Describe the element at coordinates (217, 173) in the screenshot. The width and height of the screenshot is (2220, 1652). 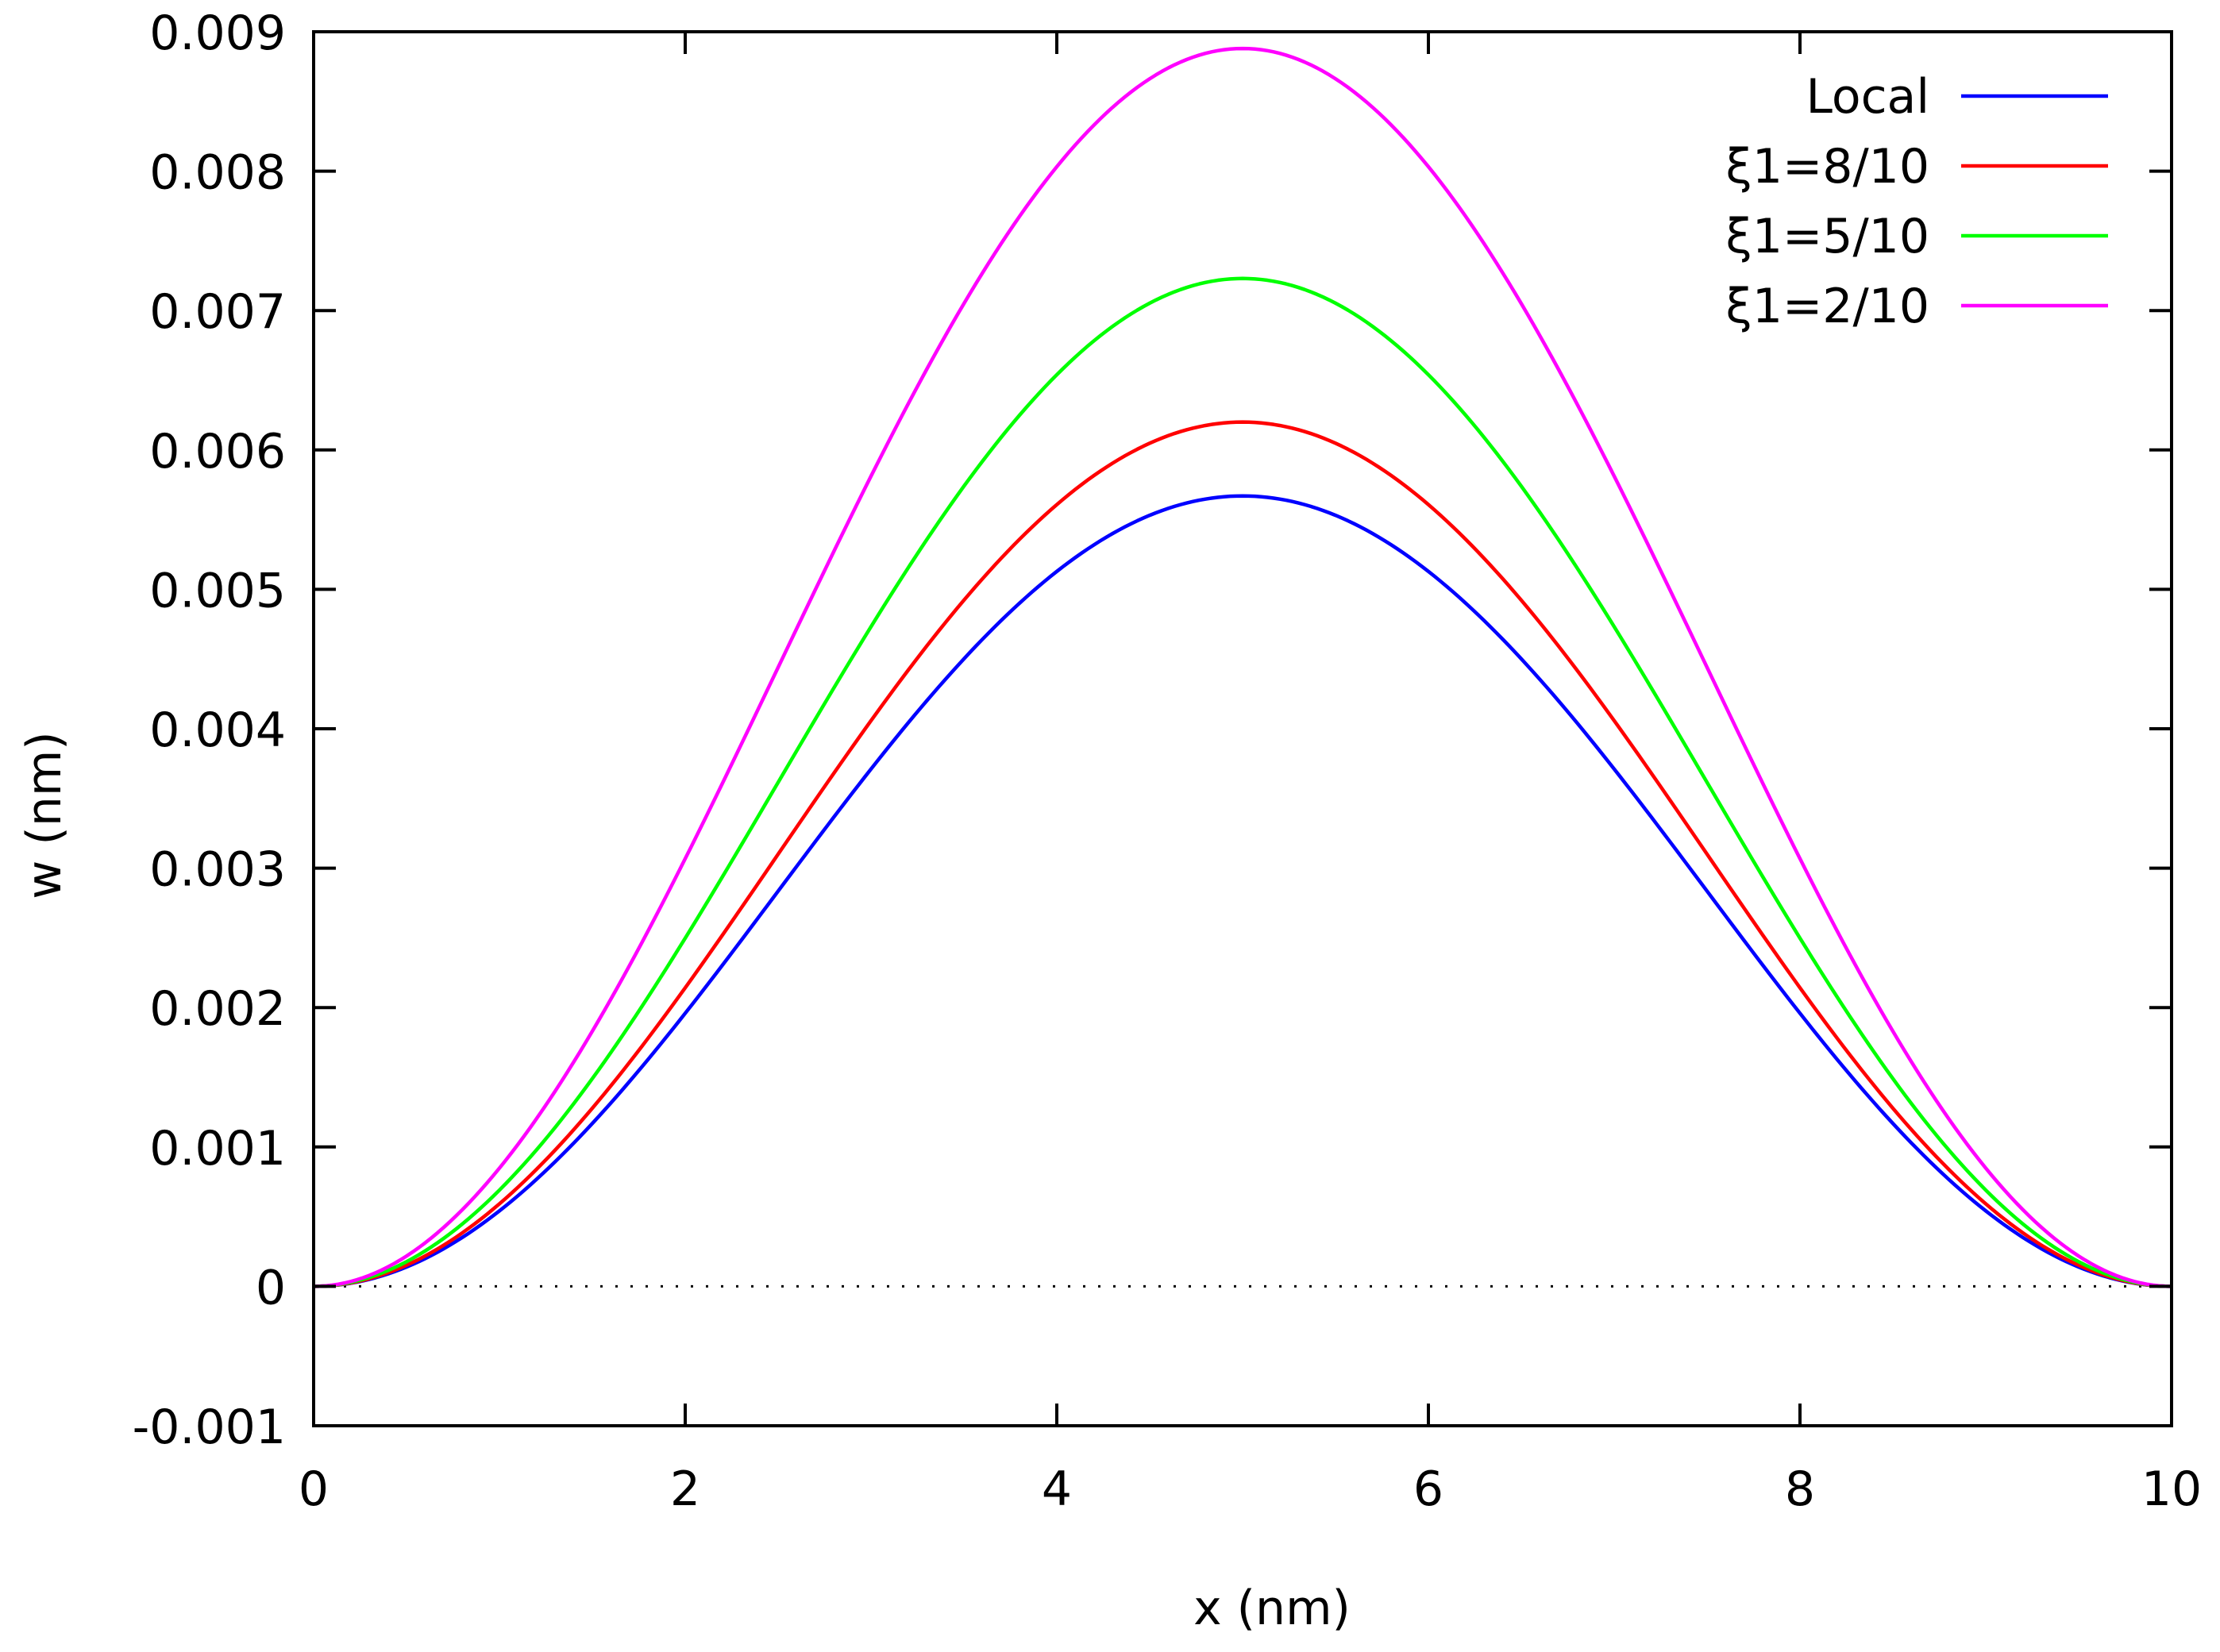
I see `y-tick-label: 0.008` at that location.